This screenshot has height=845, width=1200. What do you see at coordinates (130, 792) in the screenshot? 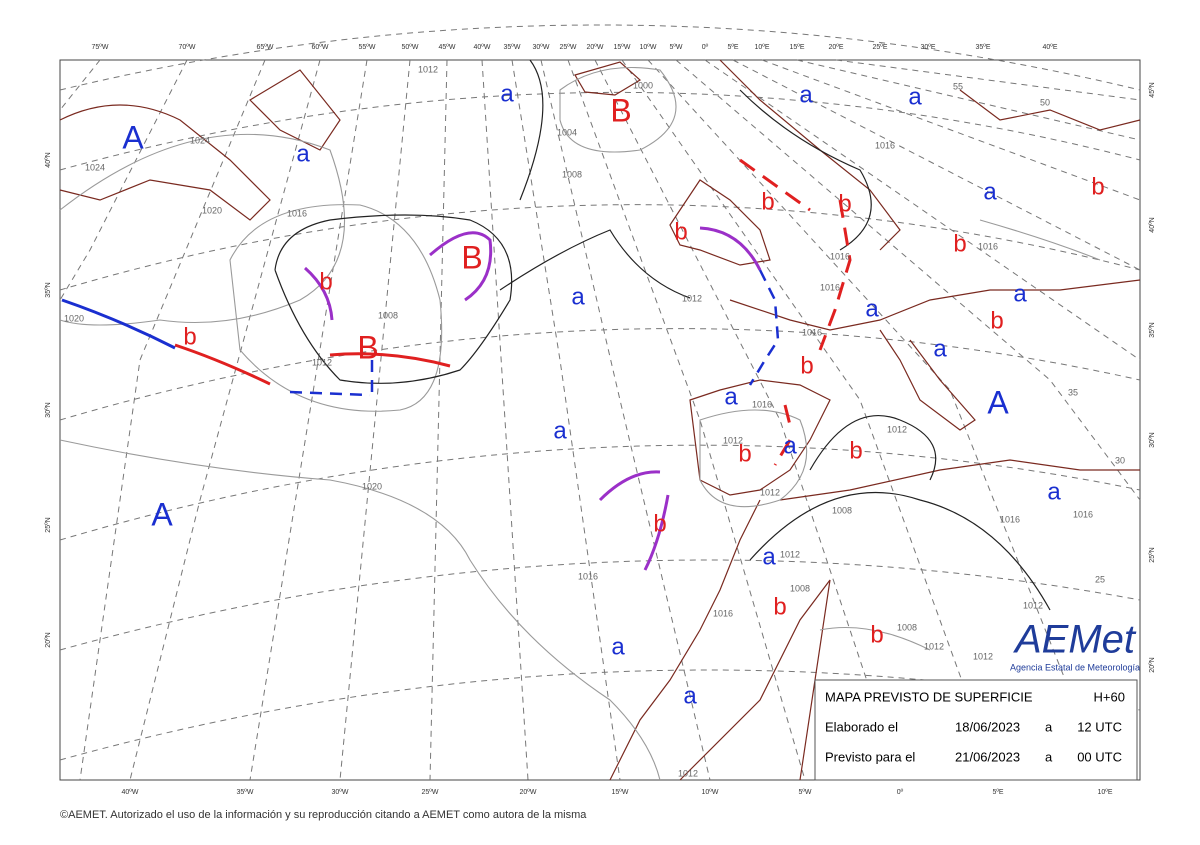
I see `bottom-coordinate-label: 40ºW` at bounding box center [130, 792].